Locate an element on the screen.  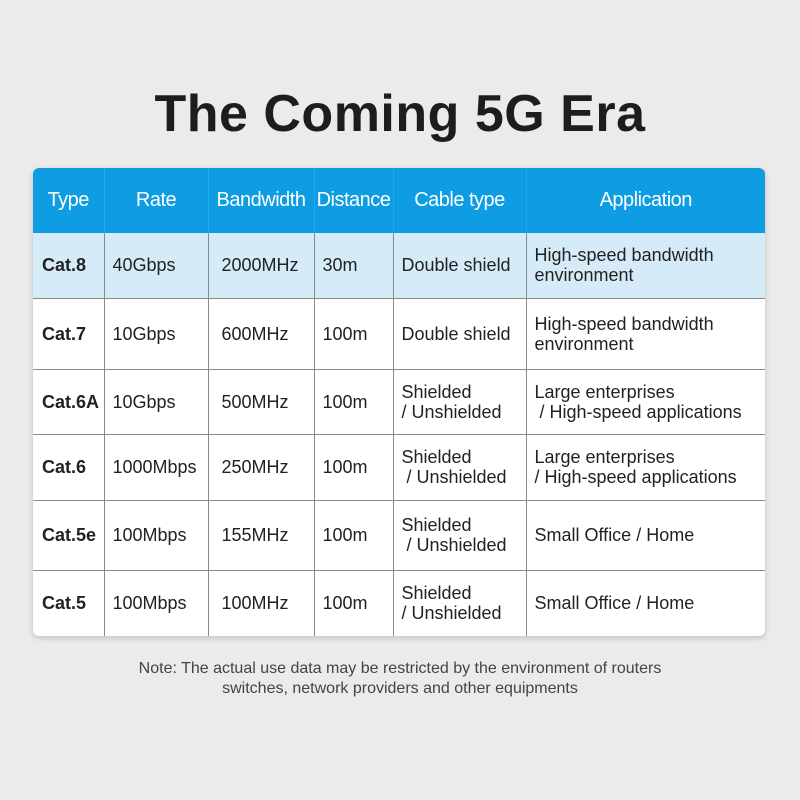
bandwidth-cell: 100MHz is located at coordinates (261, 602).